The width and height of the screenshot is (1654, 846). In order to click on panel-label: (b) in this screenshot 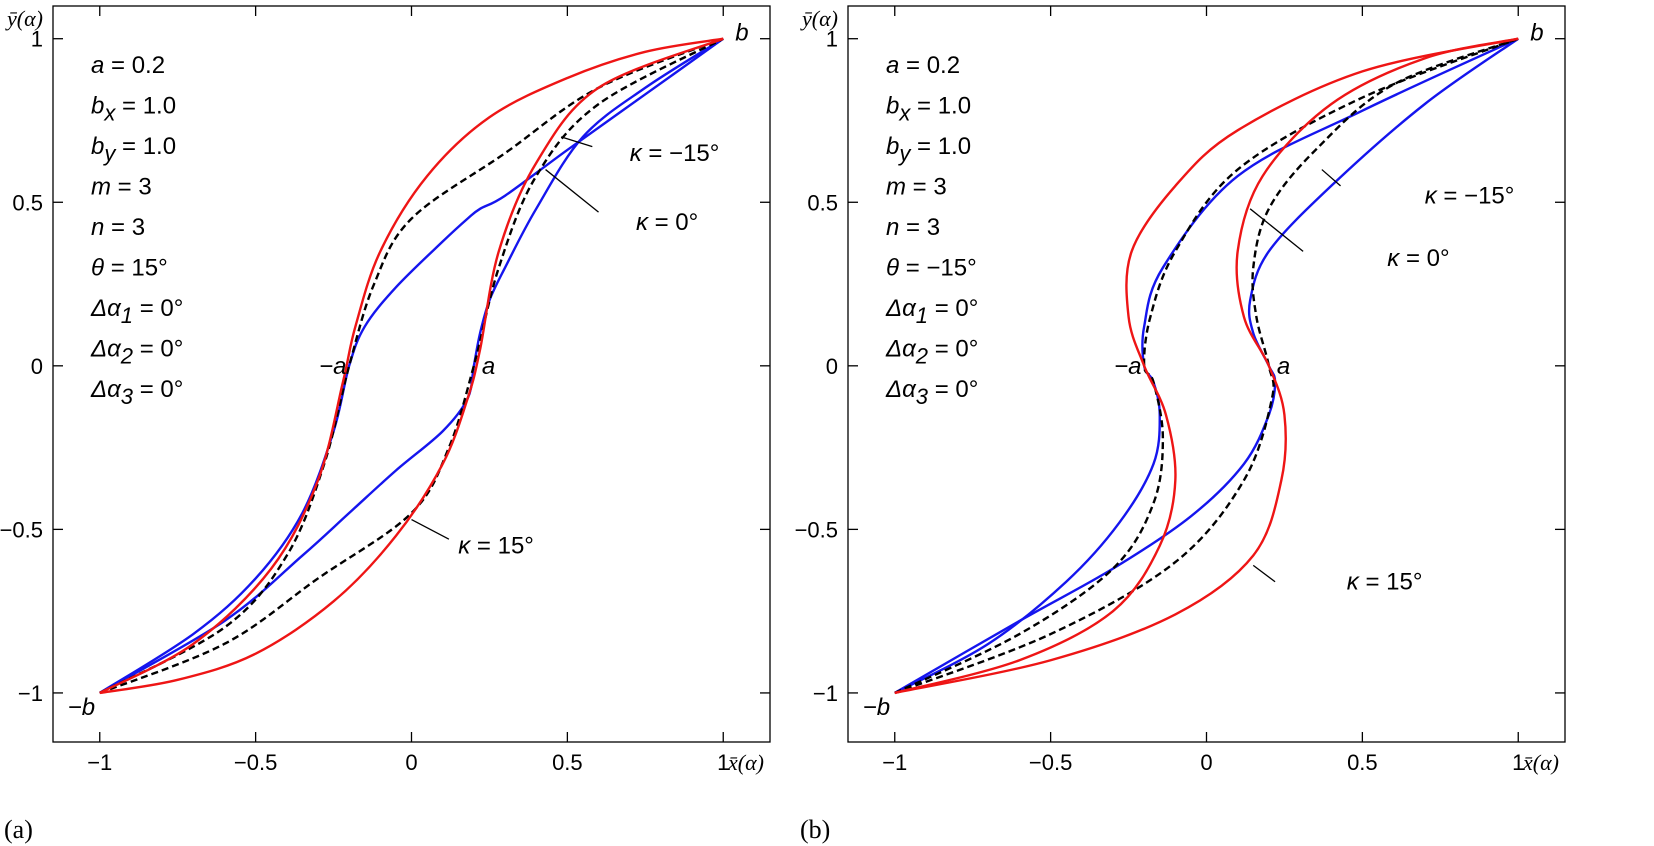, I will do `click(815, 829)`.